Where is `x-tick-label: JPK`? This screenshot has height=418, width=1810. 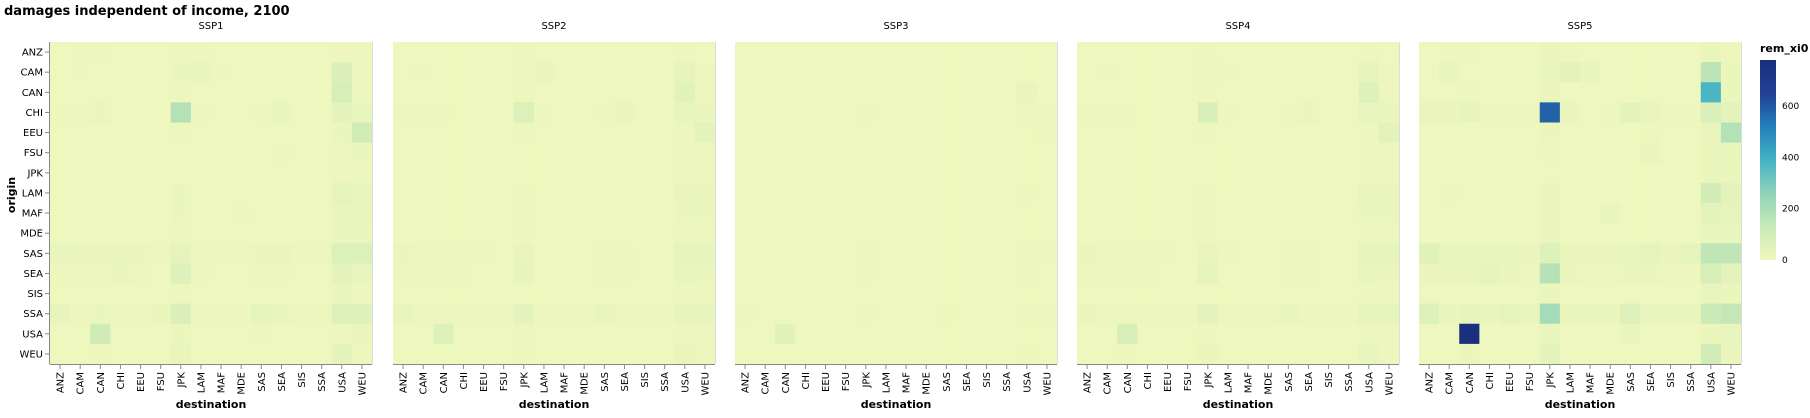 x-tick-label: JPK is located at coordinates (524, 380).